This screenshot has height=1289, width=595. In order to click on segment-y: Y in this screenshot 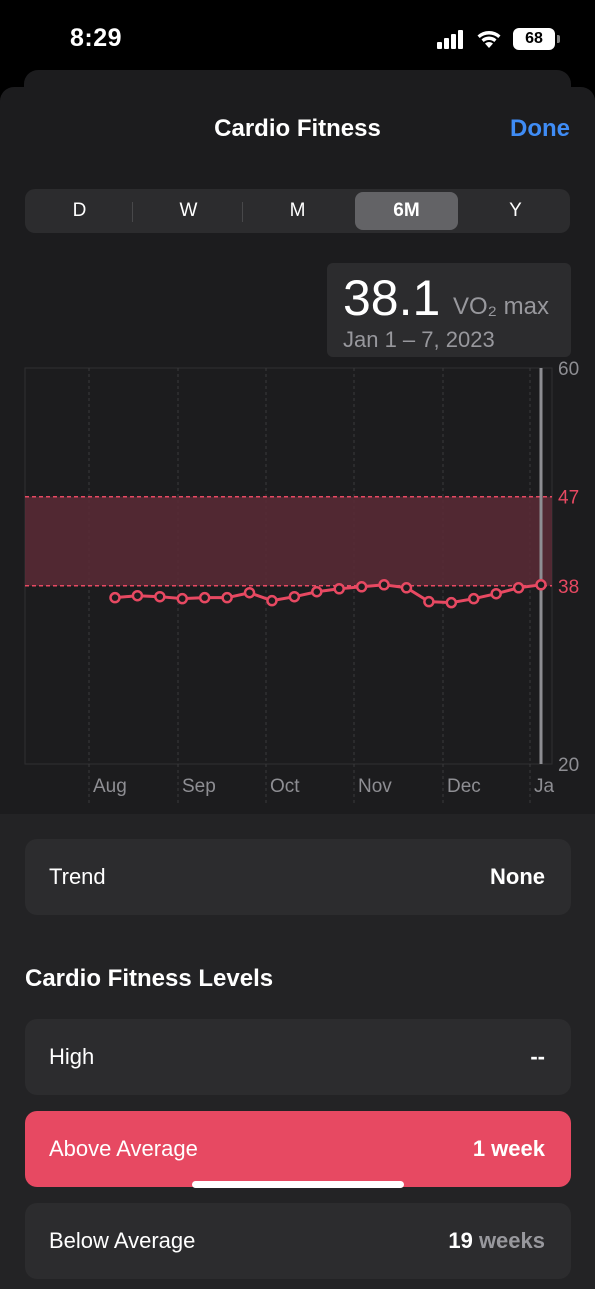, I will do `click(515, 210)`.